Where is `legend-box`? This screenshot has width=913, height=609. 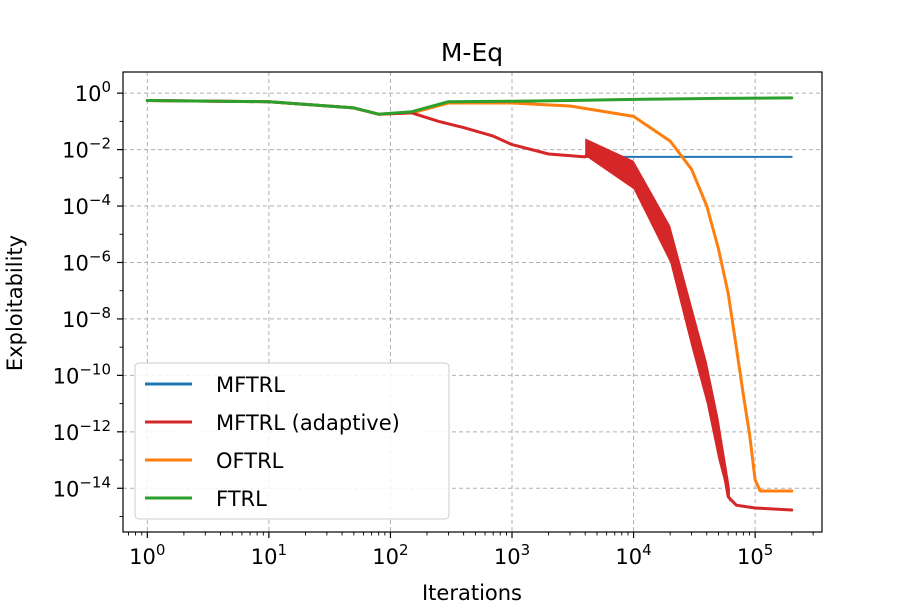 legend-box is located at coordinates (292, 441).